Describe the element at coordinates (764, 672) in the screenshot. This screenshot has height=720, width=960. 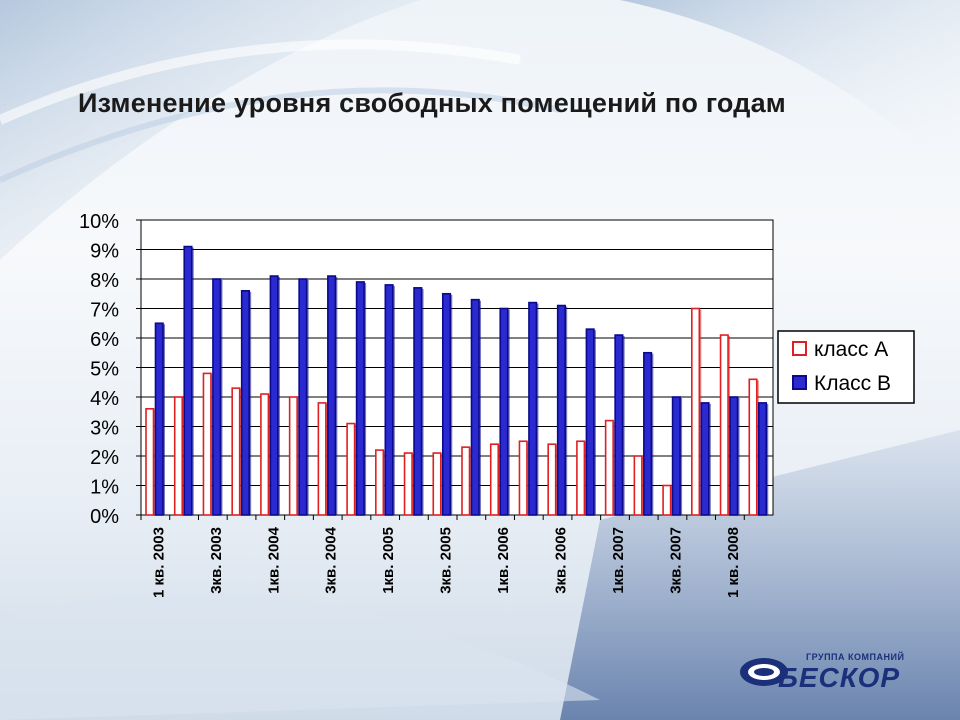
I see `logo-emblem-icon` at that location.